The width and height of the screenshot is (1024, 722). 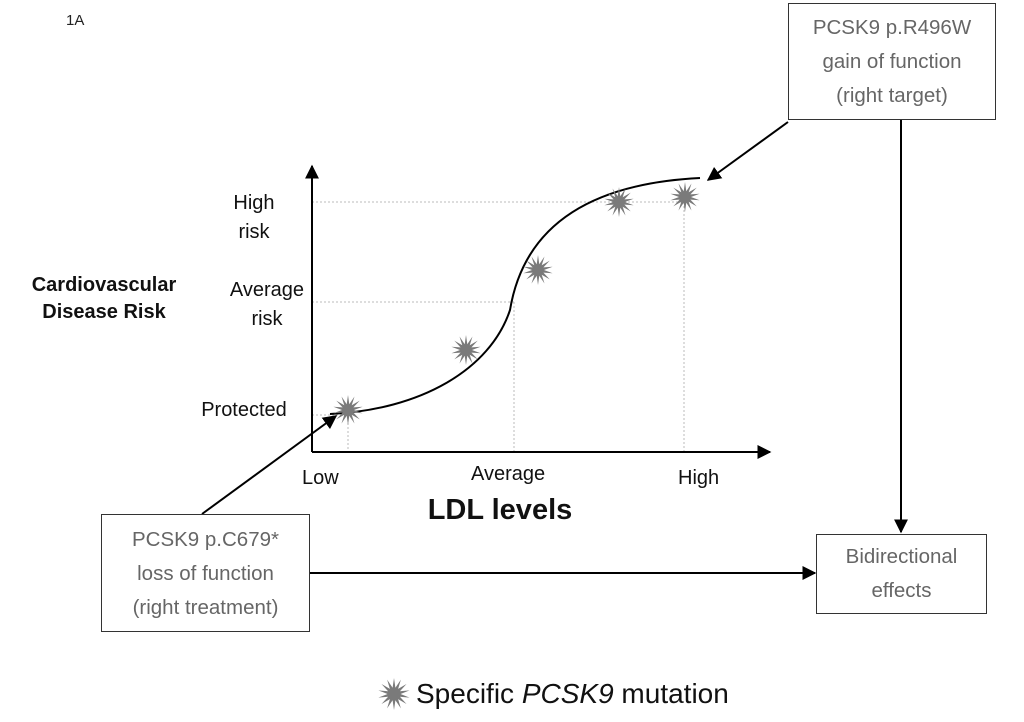 I want to click on loss-box-line-2: loss of function, so click(x=205, y=573).